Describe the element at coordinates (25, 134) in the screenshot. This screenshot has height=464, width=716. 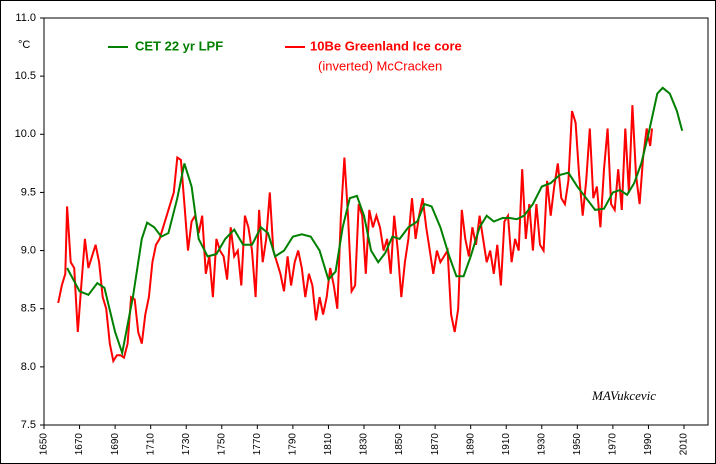
I see `y-tick-label: 10.0` at that location.